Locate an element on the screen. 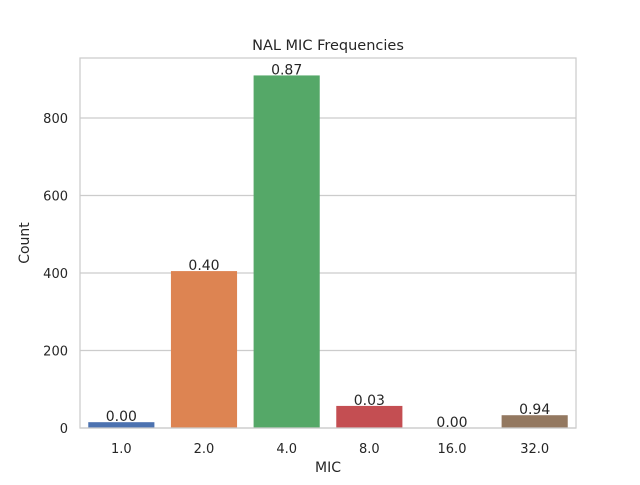 This screenshot has width=640, height=485. y-tick-label: 600 is located at coordinates (55, 197).